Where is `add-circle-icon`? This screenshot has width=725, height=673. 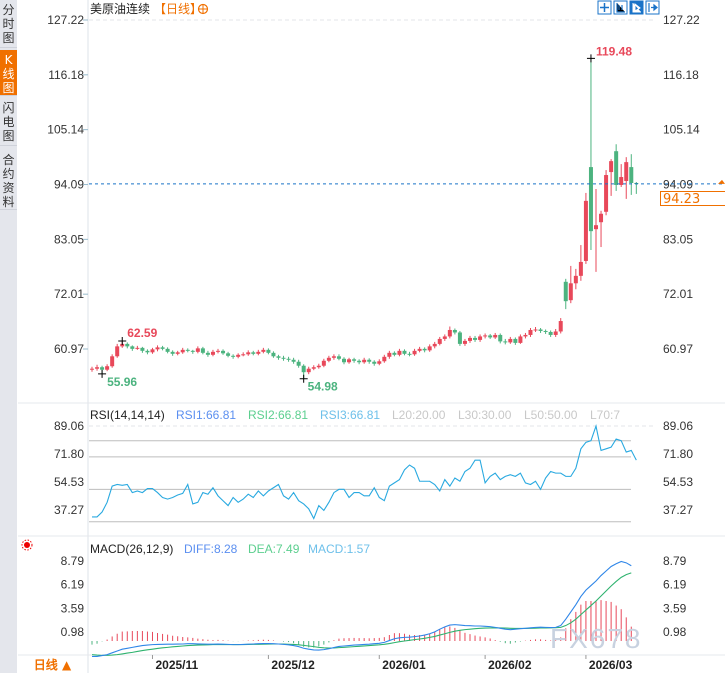
add-circle-icon is located at coordinates (203, 9).